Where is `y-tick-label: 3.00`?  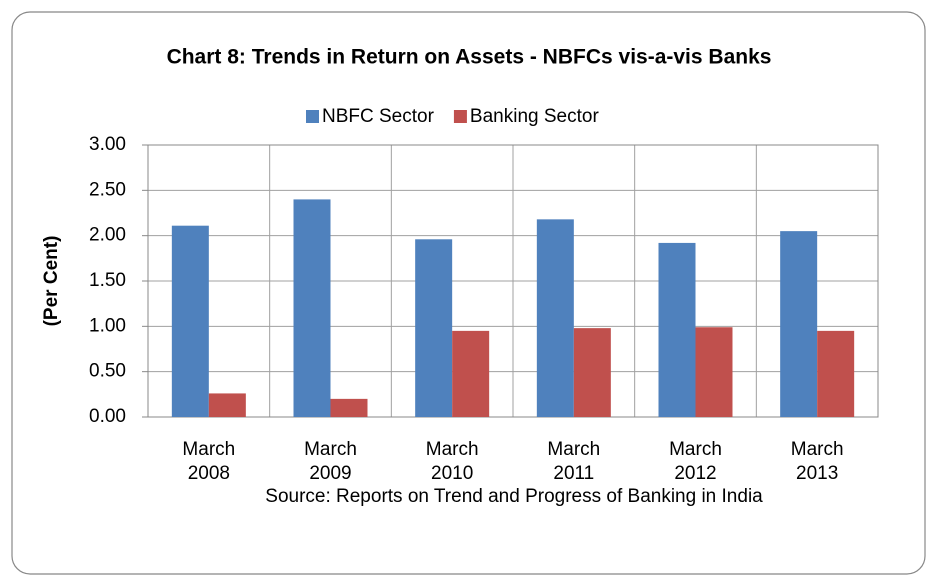 y-tick-label: 3.00 is located at coordinates (107, 144).